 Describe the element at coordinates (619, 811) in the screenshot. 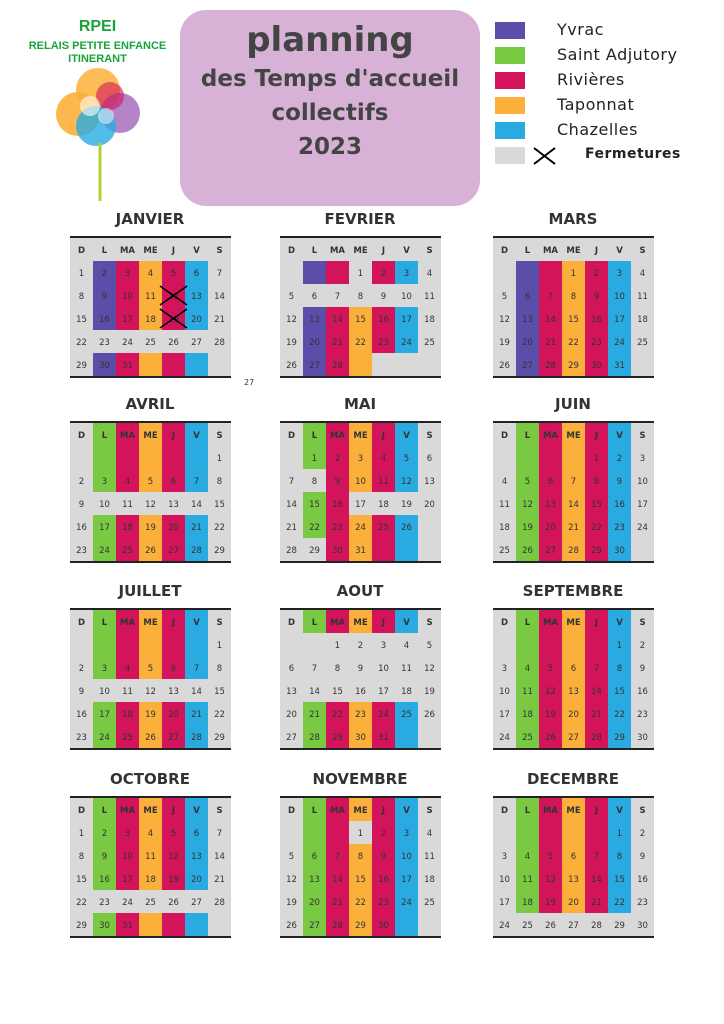

I see `weekday-header: V` at that location.